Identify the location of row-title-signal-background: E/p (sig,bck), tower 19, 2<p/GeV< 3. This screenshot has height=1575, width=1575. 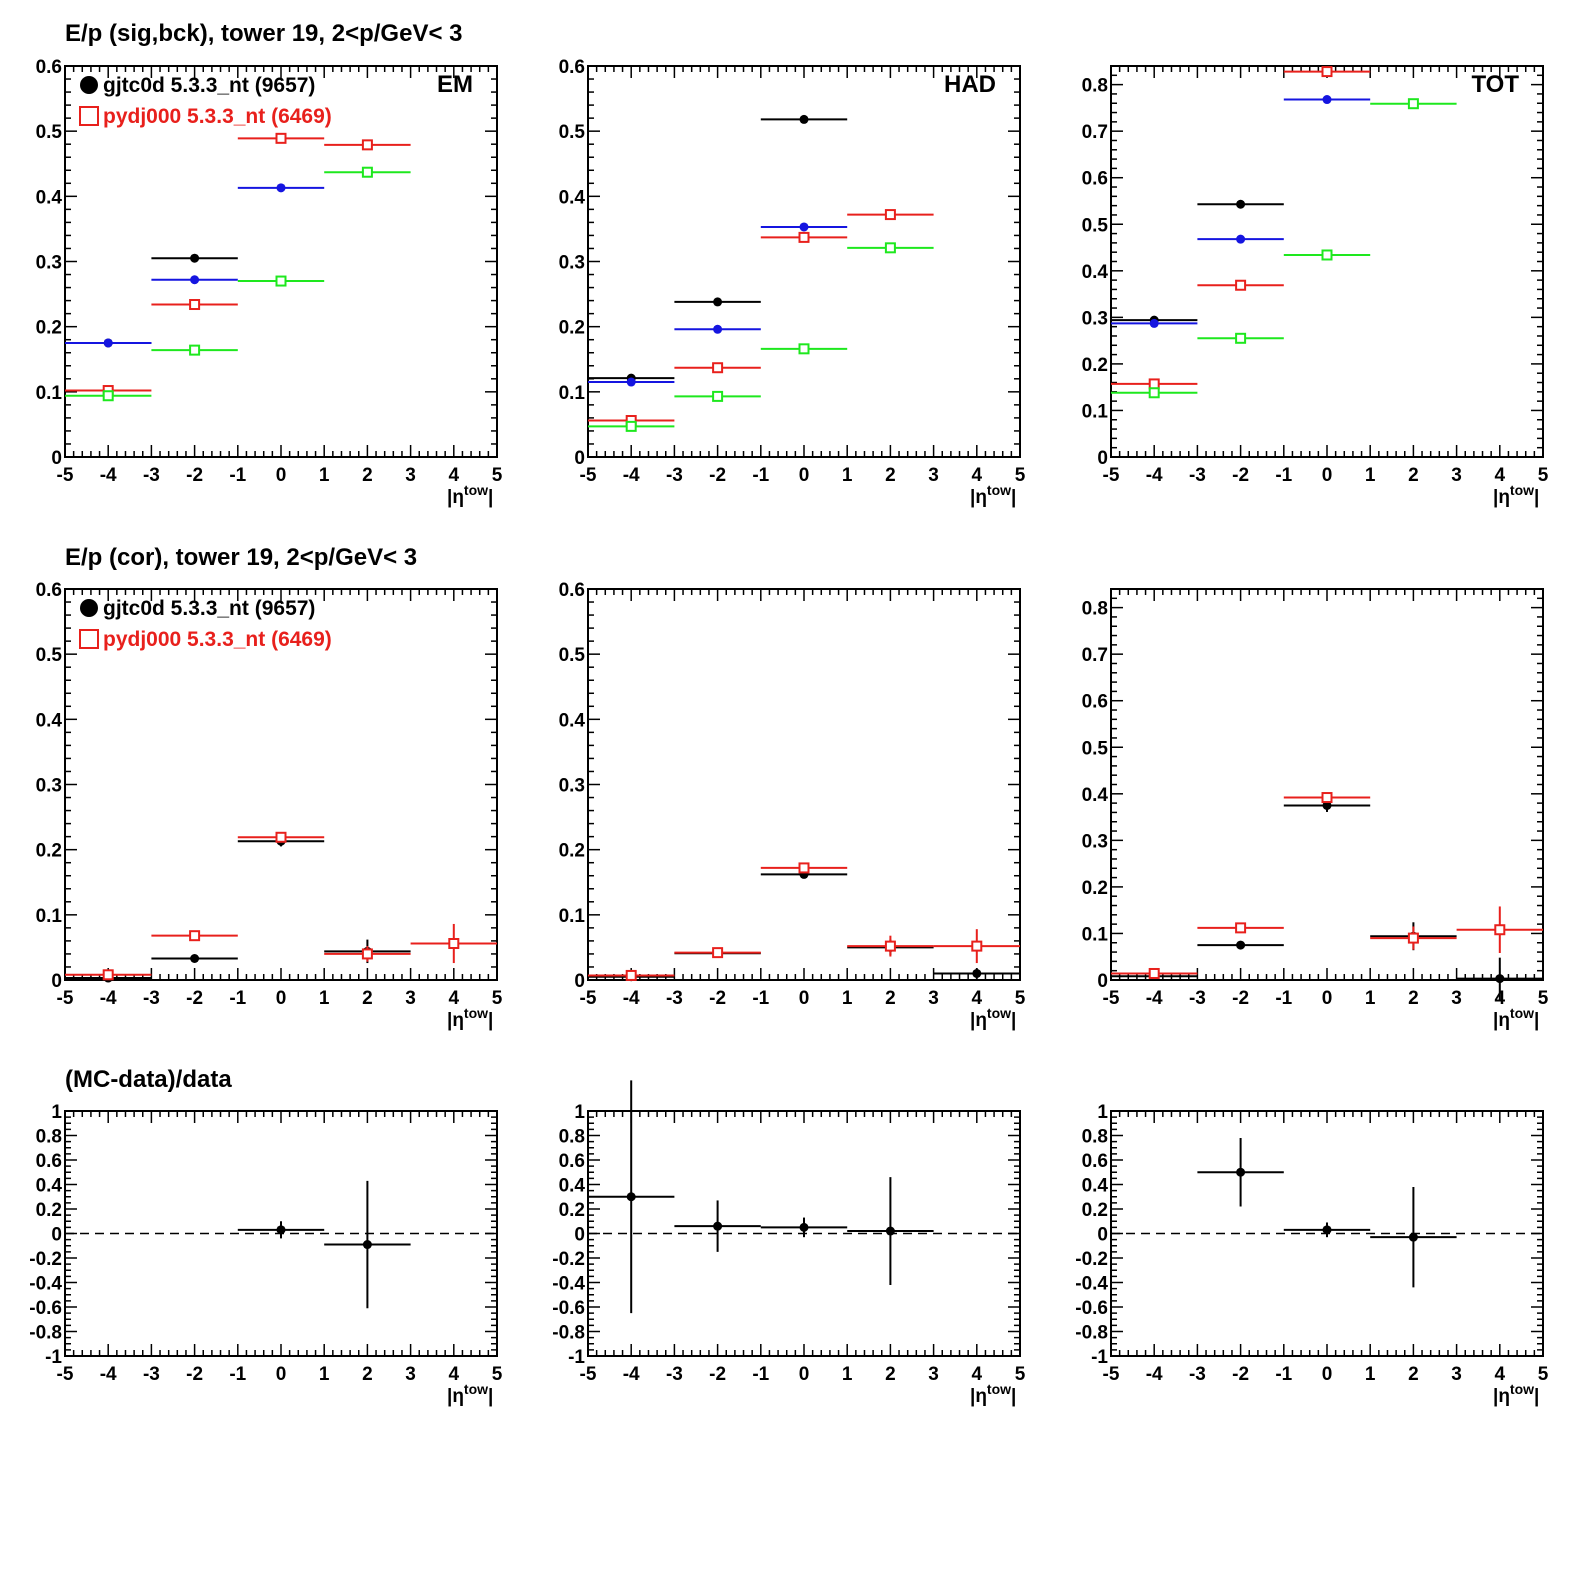
(264, 33).